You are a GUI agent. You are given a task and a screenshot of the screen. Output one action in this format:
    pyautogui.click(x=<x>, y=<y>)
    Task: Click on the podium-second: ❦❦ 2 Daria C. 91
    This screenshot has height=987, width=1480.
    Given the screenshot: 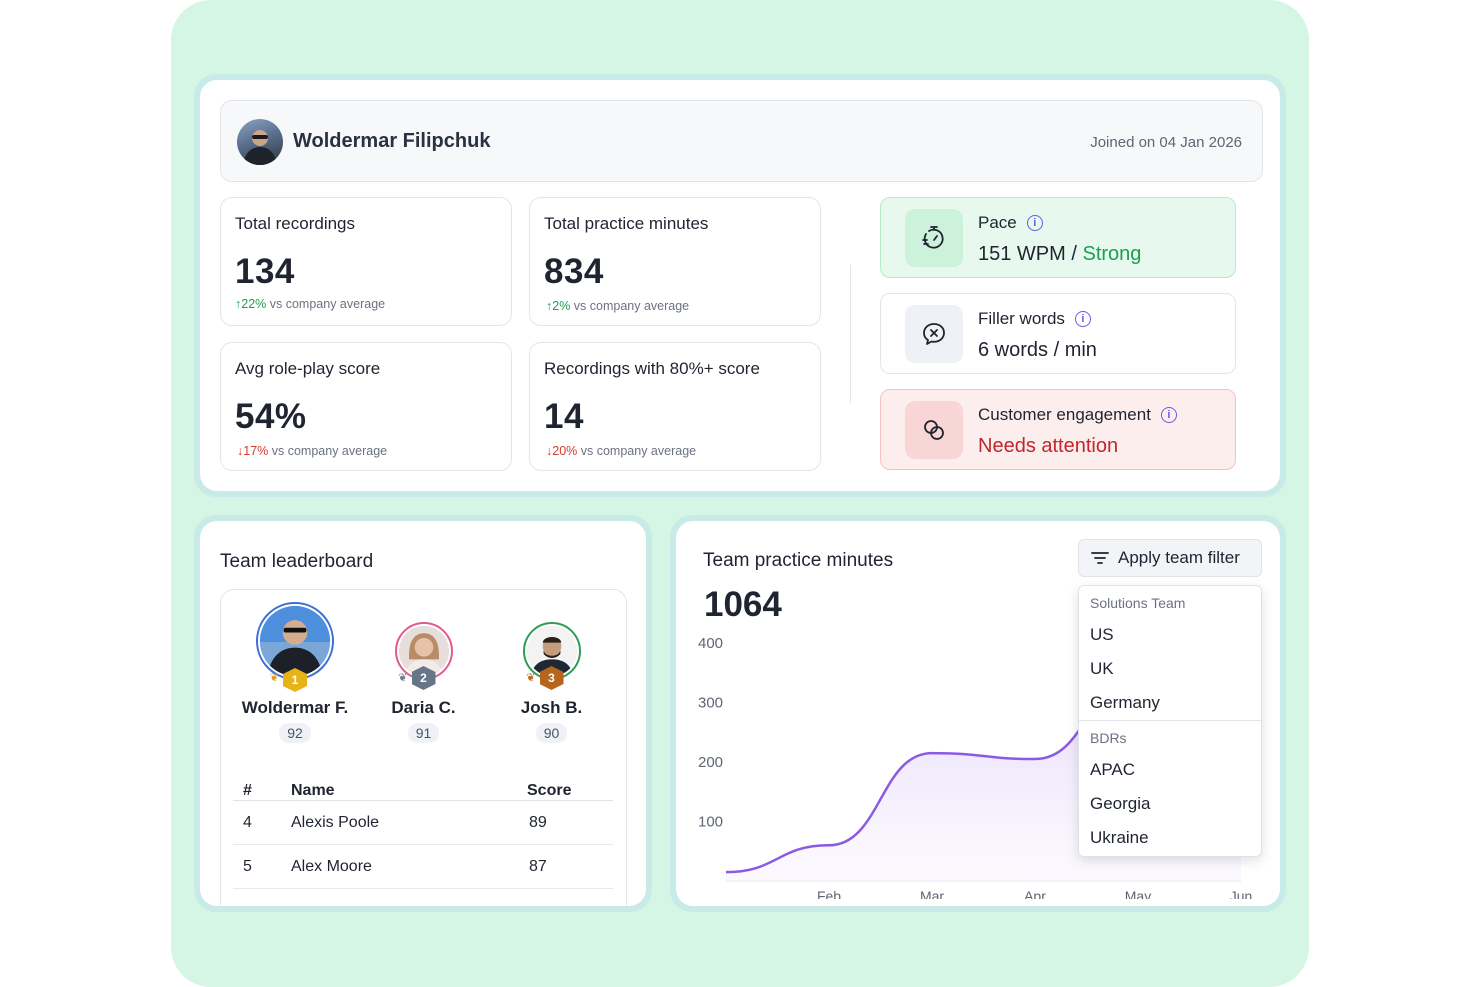 What is the action you would take?
    pyautogui.click(x=423, y=682)
    